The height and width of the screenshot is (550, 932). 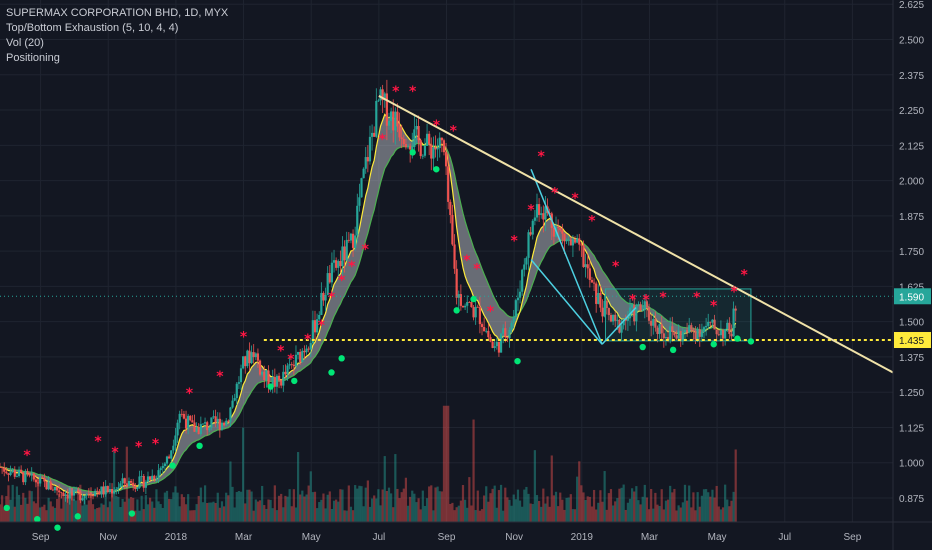 What do you see at coordinates (911, 287) in the screenshot?
I see `y-tick-label: 1.625` at bounding box center [911, 287].